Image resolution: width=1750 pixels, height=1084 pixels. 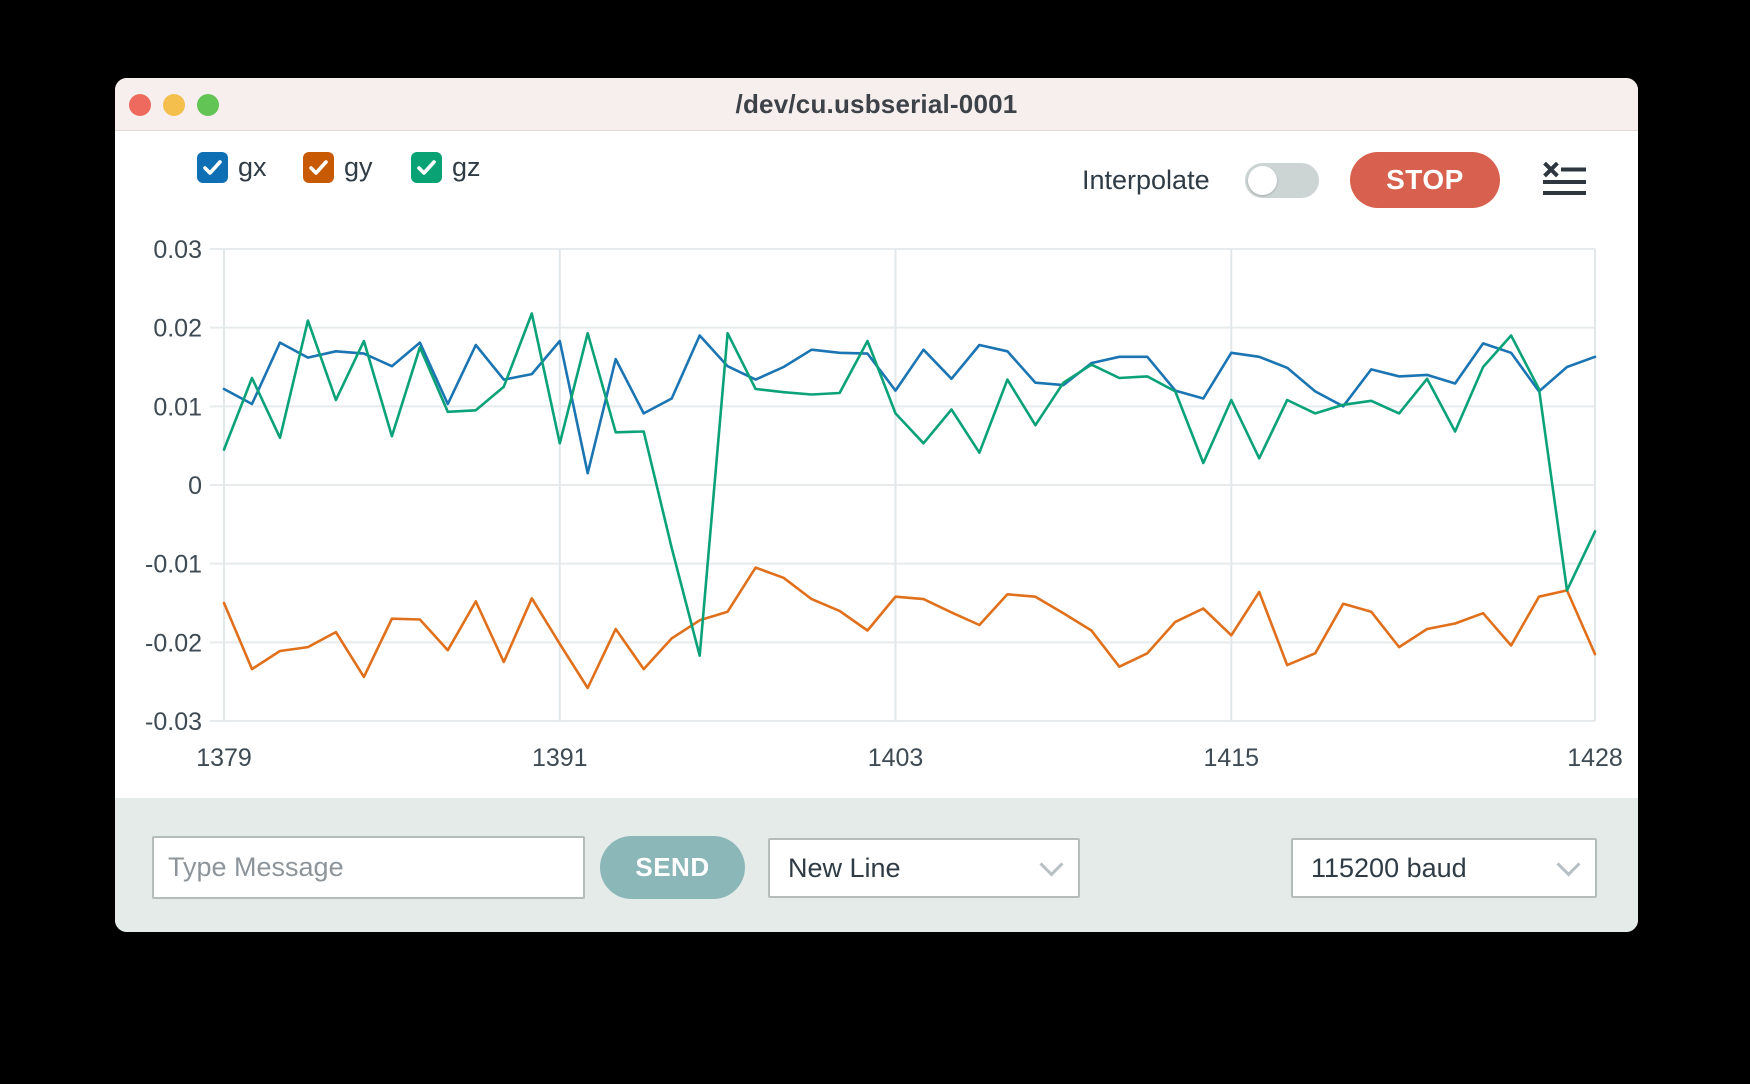 I want to click on traffic-lights, so click(x=175, y=105).